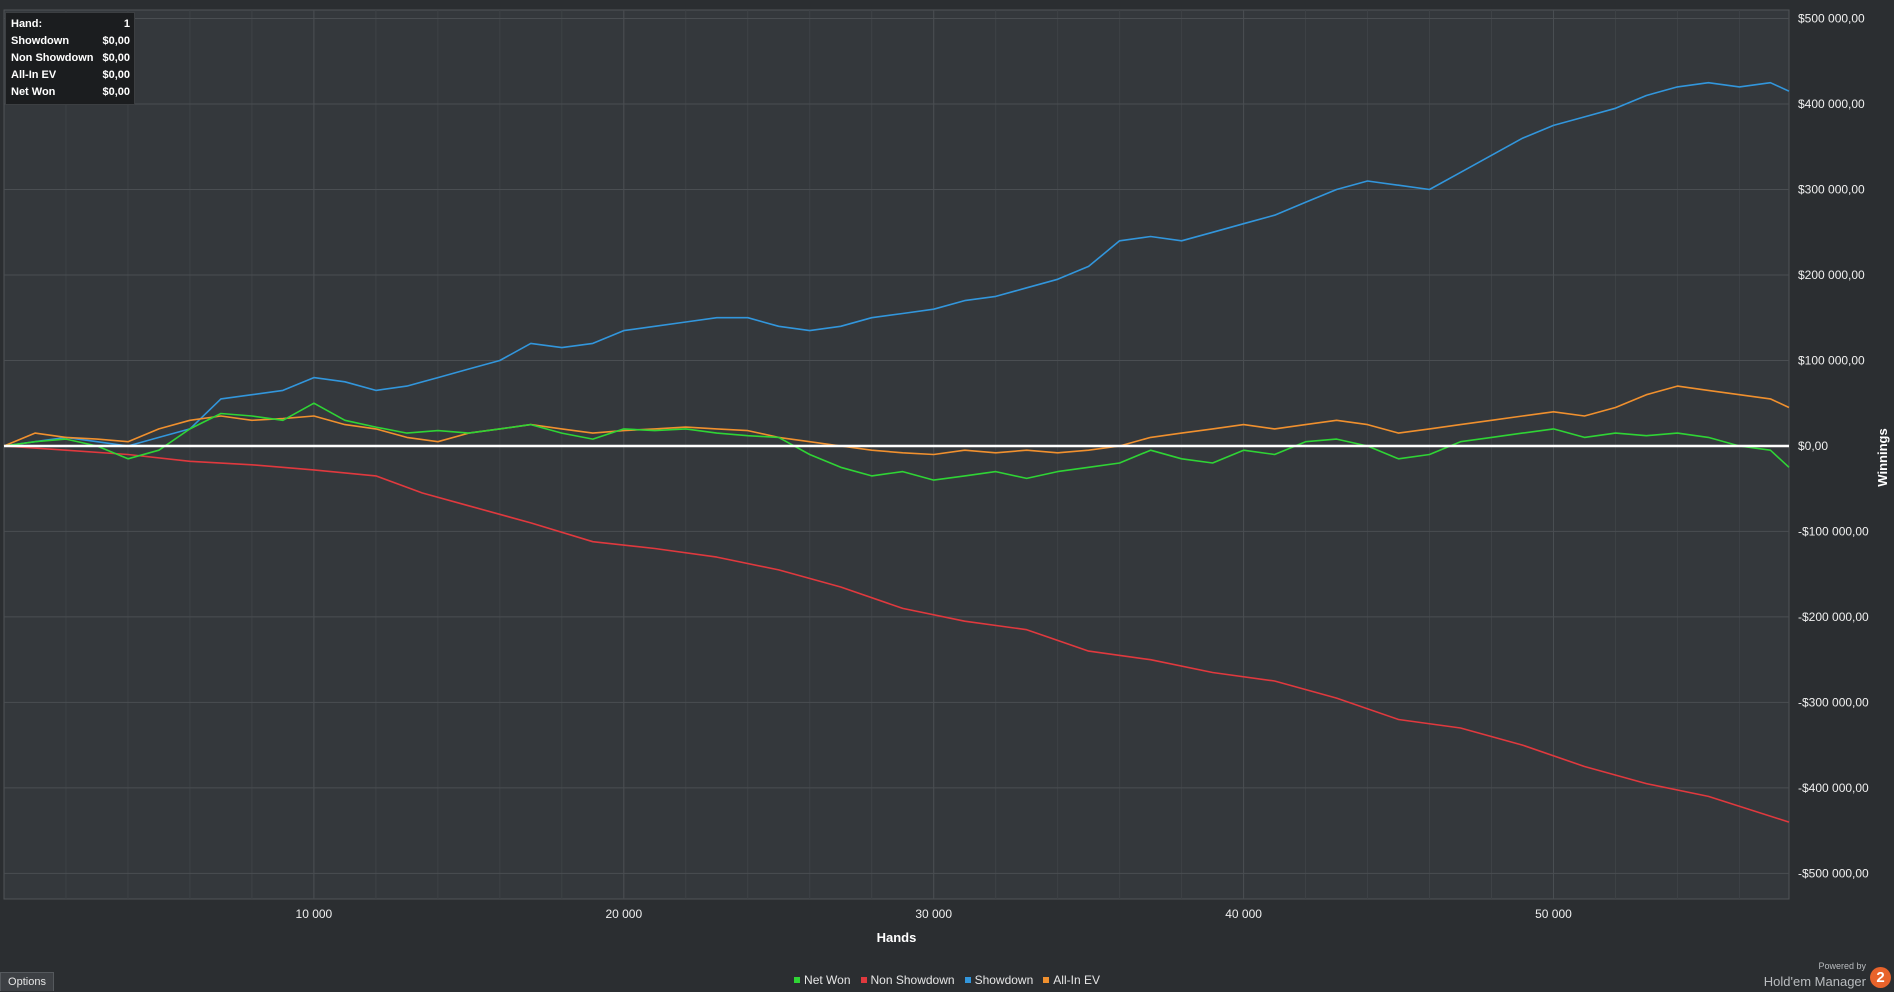  Describe the element at coordinates (1004, 980) in the screenshot. I see `legend-label-showdown: Showdown` at that location.